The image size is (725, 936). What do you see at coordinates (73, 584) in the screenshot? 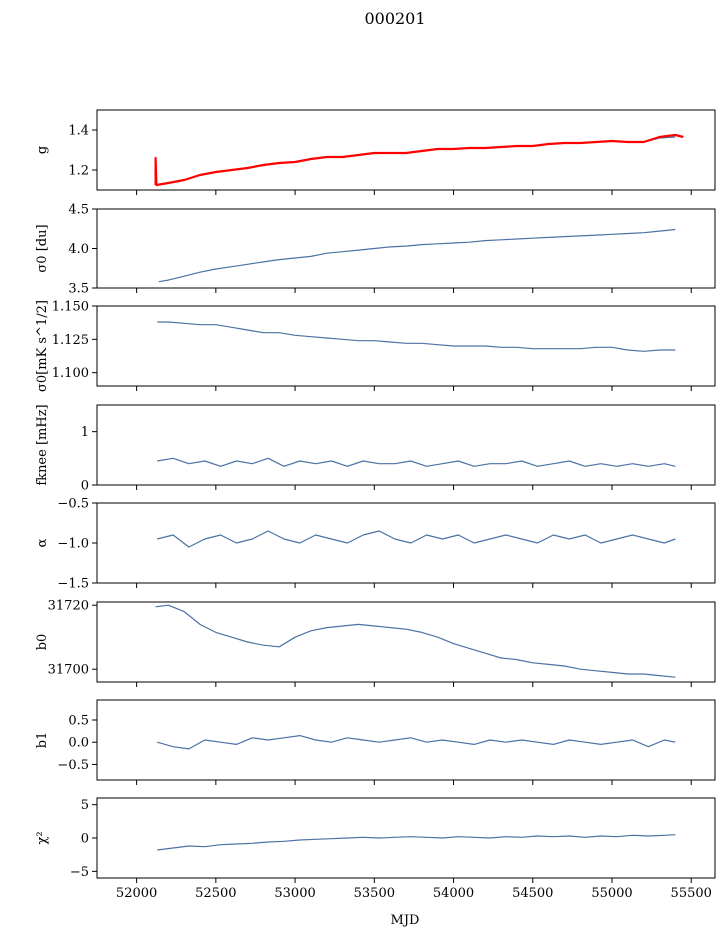
I see `y-tick-label: −1.5` at bounding box center [73, 584].